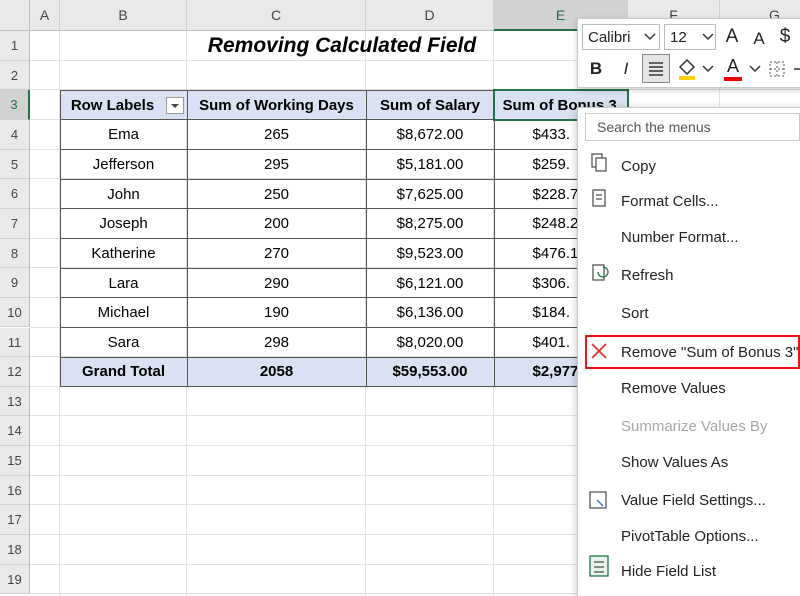 The width and height of the screenshot is (800, 596). What do you see at coordinates (123, 194) in the screenshot?
I see `table-cell: John` at bounding box center [123, 194].